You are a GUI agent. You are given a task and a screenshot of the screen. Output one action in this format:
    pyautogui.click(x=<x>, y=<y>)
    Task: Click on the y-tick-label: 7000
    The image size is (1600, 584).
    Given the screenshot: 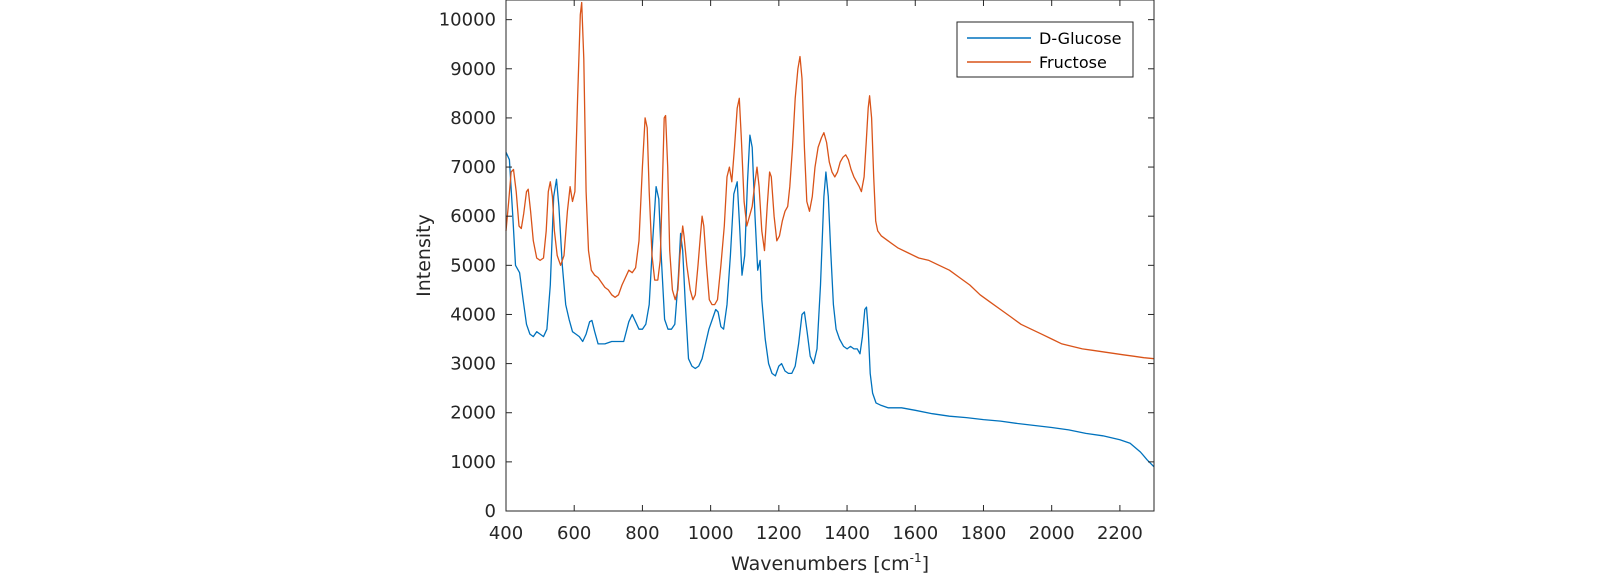 What is the action you would take?
    pyautogui.click(x=473, y=167)
    